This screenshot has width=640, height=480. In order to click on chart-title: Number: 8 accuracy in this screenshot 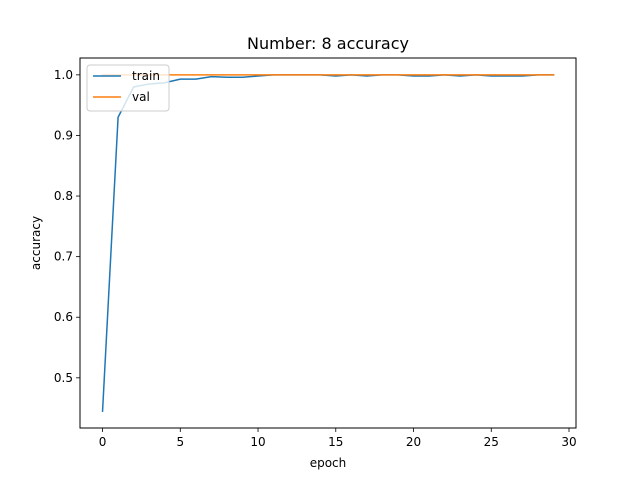, I will do `click(328, 43)`.